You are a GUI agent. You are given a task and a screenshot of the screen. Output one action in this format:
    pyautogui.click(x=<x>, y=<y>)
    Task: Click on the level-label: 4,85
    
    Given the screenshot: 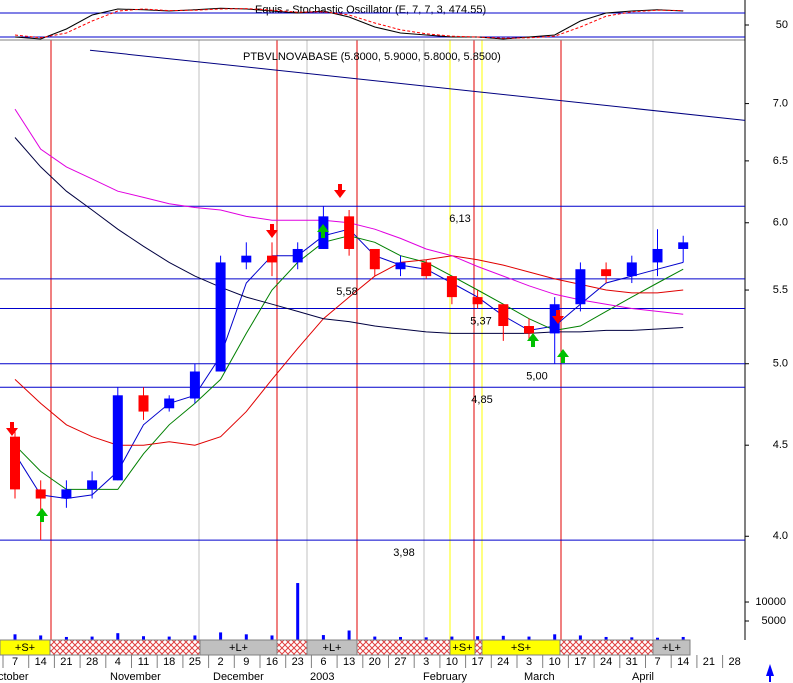 What is the action you would take?
    pyautogui.click(x=481, y=400)
    